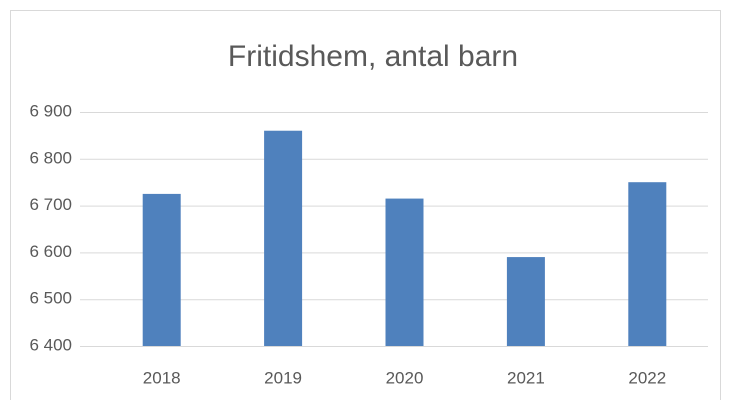 Image resolution: width=730 pixels, height=400 pixels. What do you see at coordinates (50, 157) in the screenshot?
I see `y-tick-label: 6 800` at bounding box center [50, 157].